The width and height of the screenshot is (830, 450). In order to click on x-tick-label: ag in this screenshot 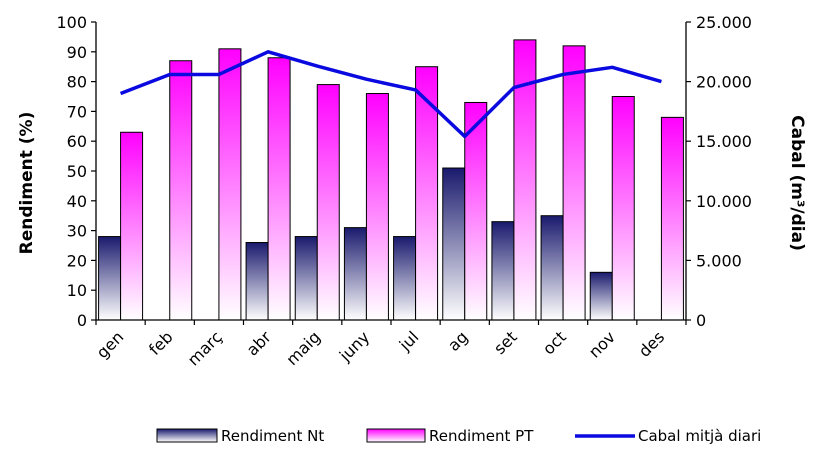, I will do `click(458, 341)`.